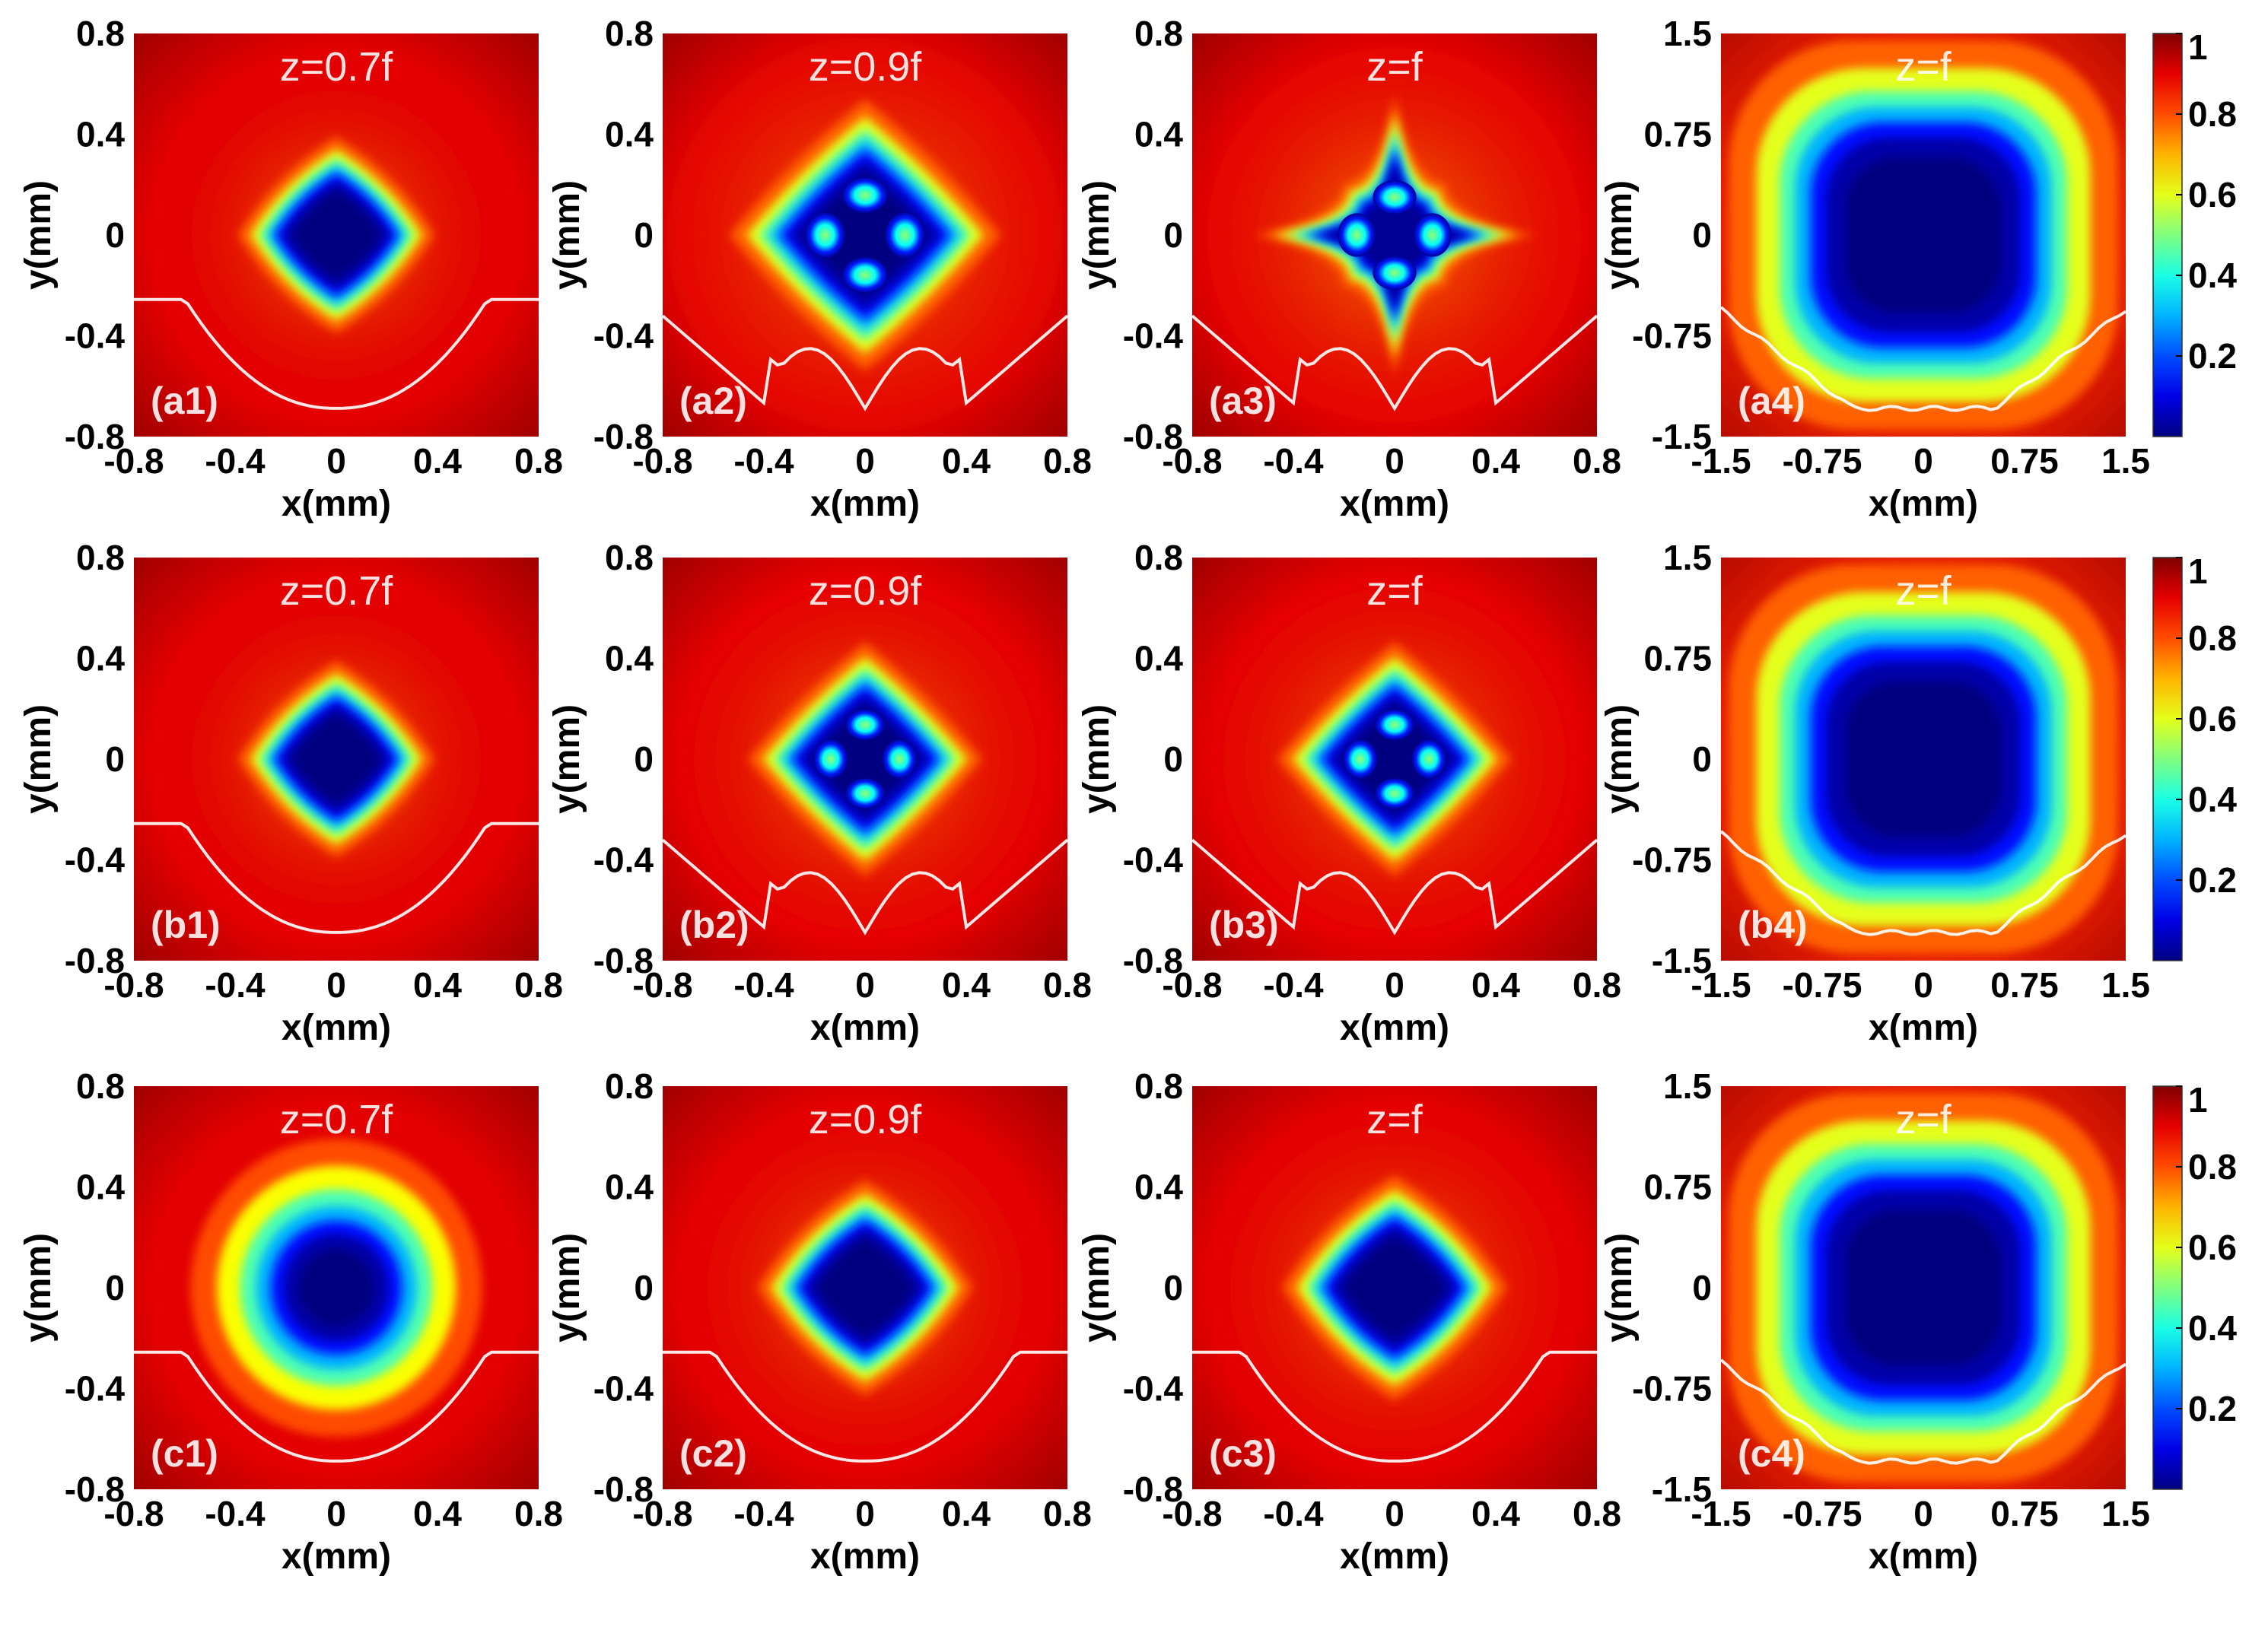 This screenshot has height=1630, width=2268. What do you see at coordinates (184, 1453) in the screenshot?
I see `panel-label: (c1)` at bounding box center [184, 1453].